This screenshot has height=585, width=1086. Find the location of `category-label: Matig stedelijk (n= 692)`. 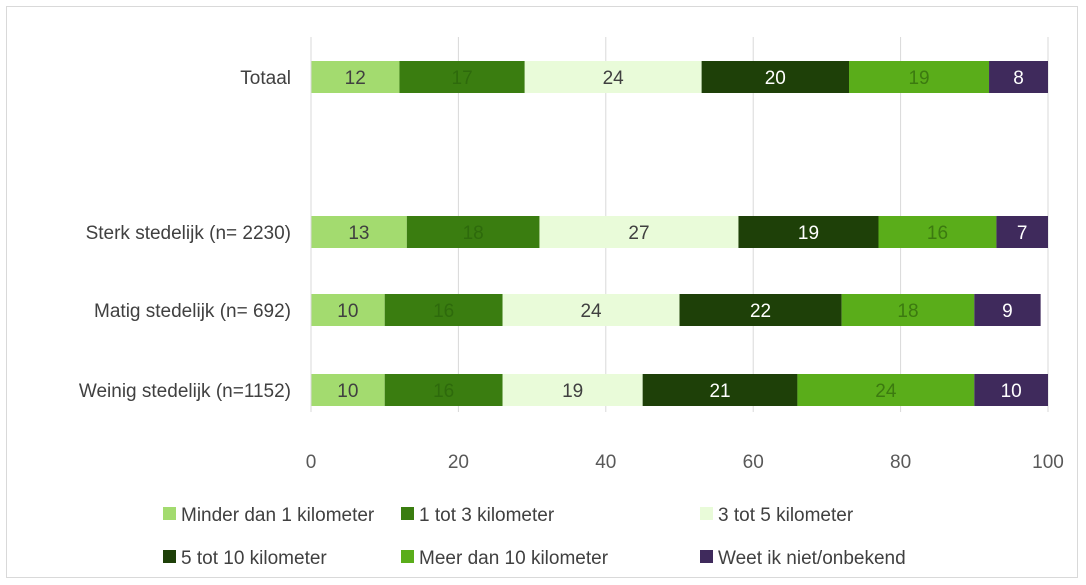

category-label: Matig stedelijk (n= 692) is located at coordinates (192, 311).